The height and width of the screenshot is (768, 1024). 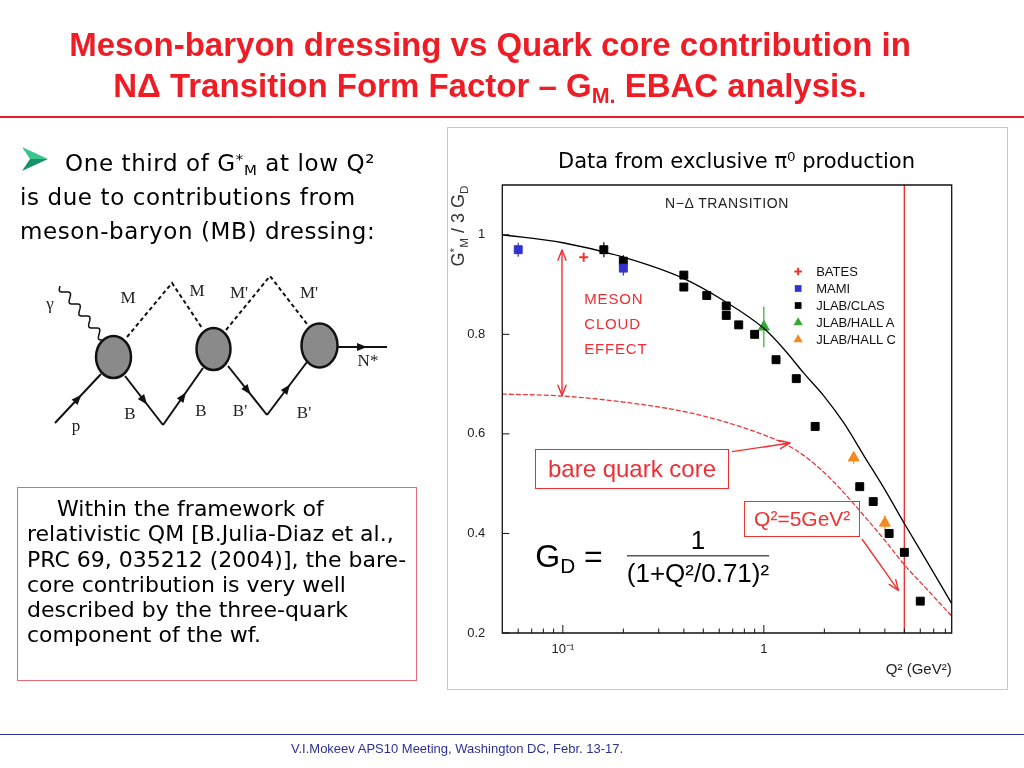 I want to click on chart-title: Meson-baryon dressing vs Quark core contribution in NΔ Transition Form Factor – G$_{M.}$ EBAC analysis., so click(x=490, y=67).